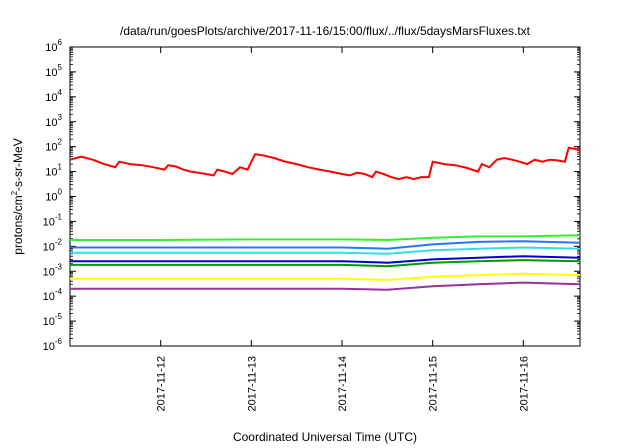  What do you see at coordinates (325, 238) in the screenshot?
I see `series-line-green` at bounding box center [325, 238].